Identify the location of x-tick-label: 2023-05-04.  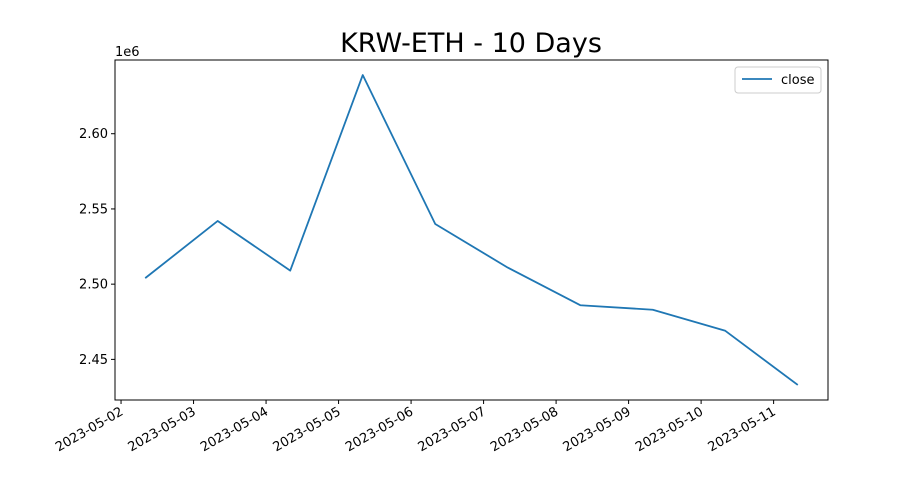
(234, 429).